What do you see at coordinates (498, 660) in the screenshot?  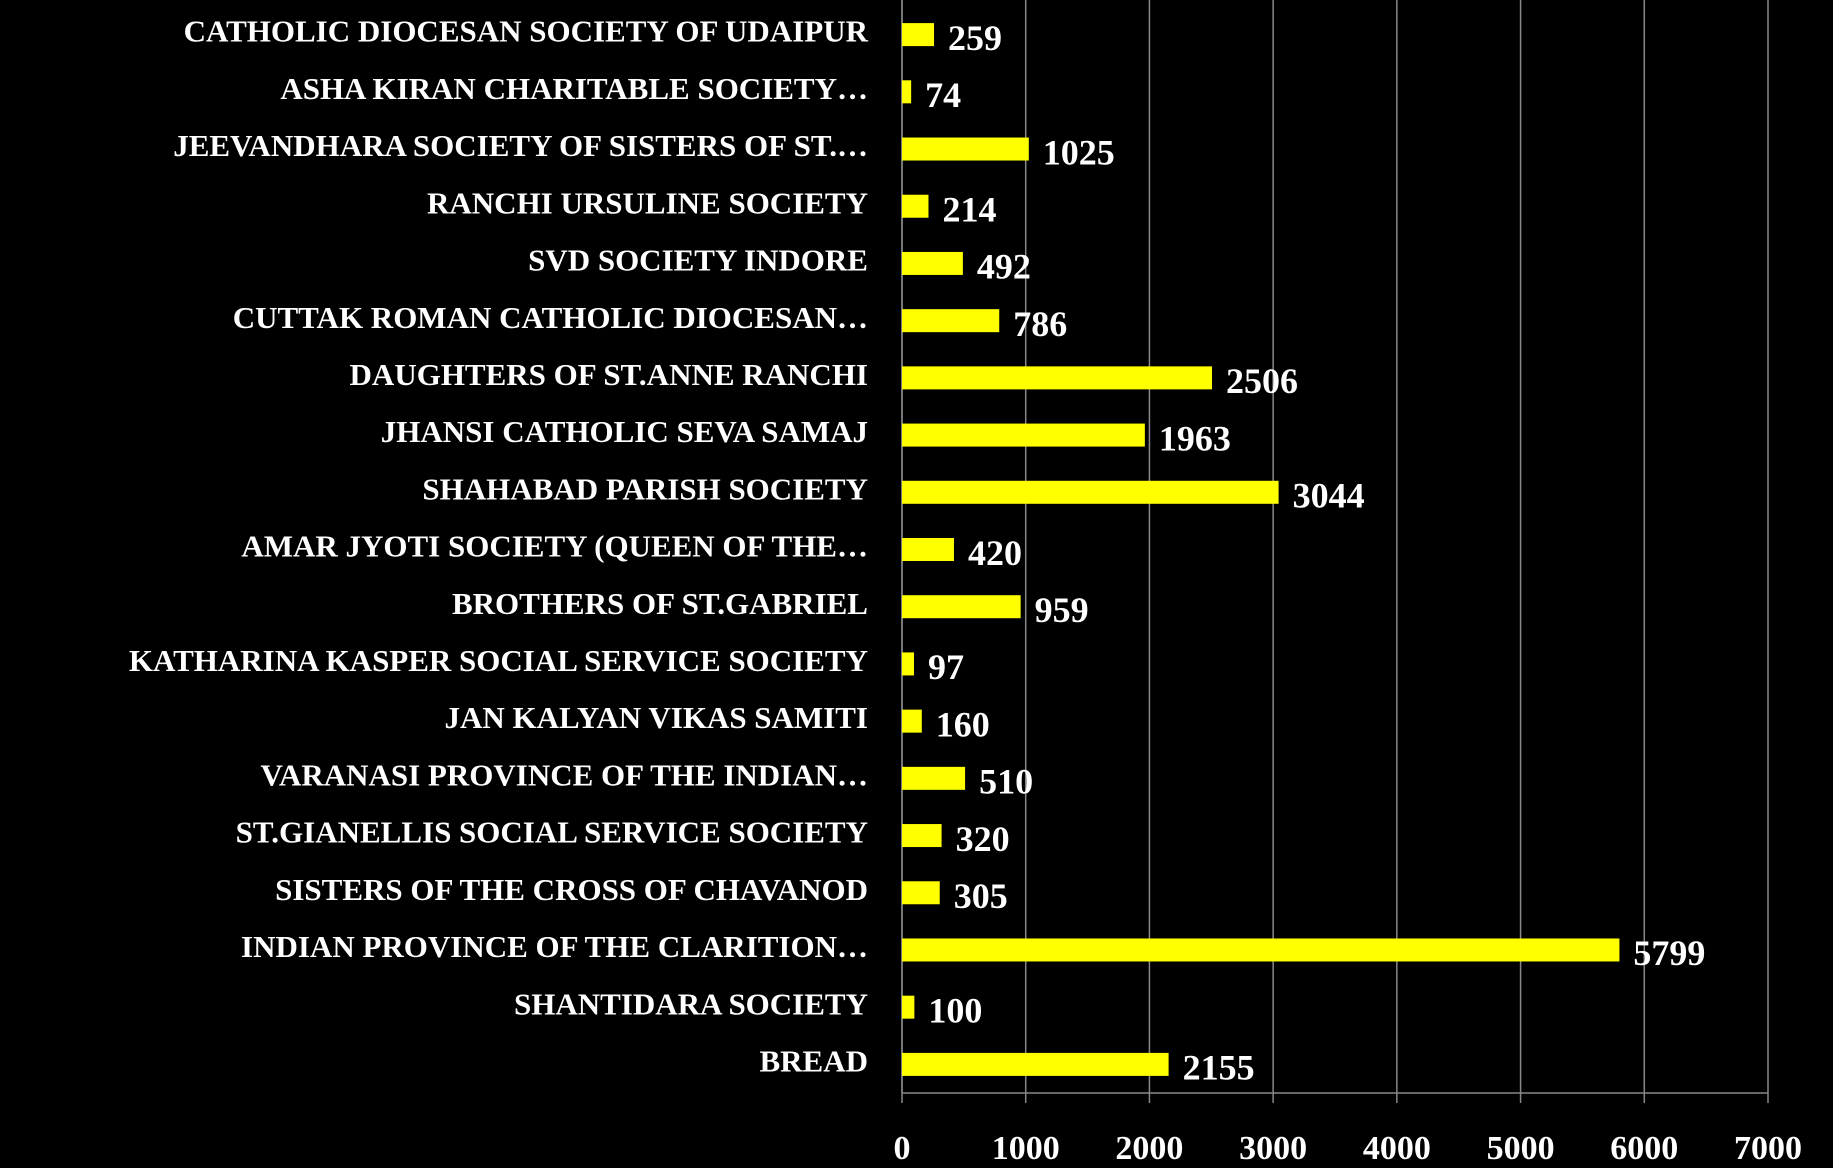 I see `y-tick-label: KATHARINA KASPER SOCIAL SERVICE SOCIETY` at bounding box center [498, 660].